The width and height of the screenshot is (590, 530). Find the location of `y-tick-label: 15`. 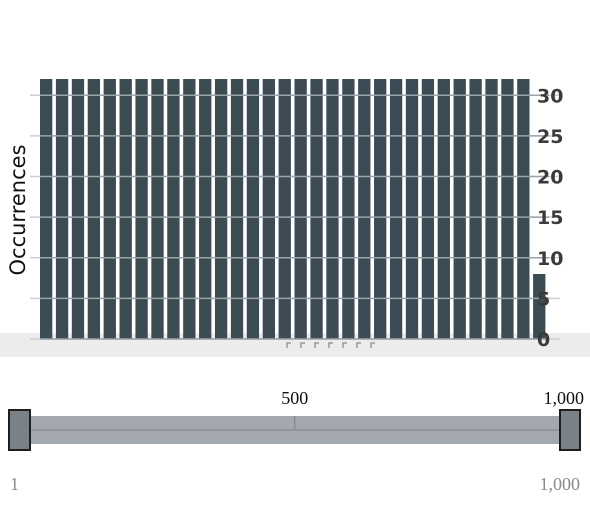

y-tick-label: 15 is located at coordinates (550, 218).